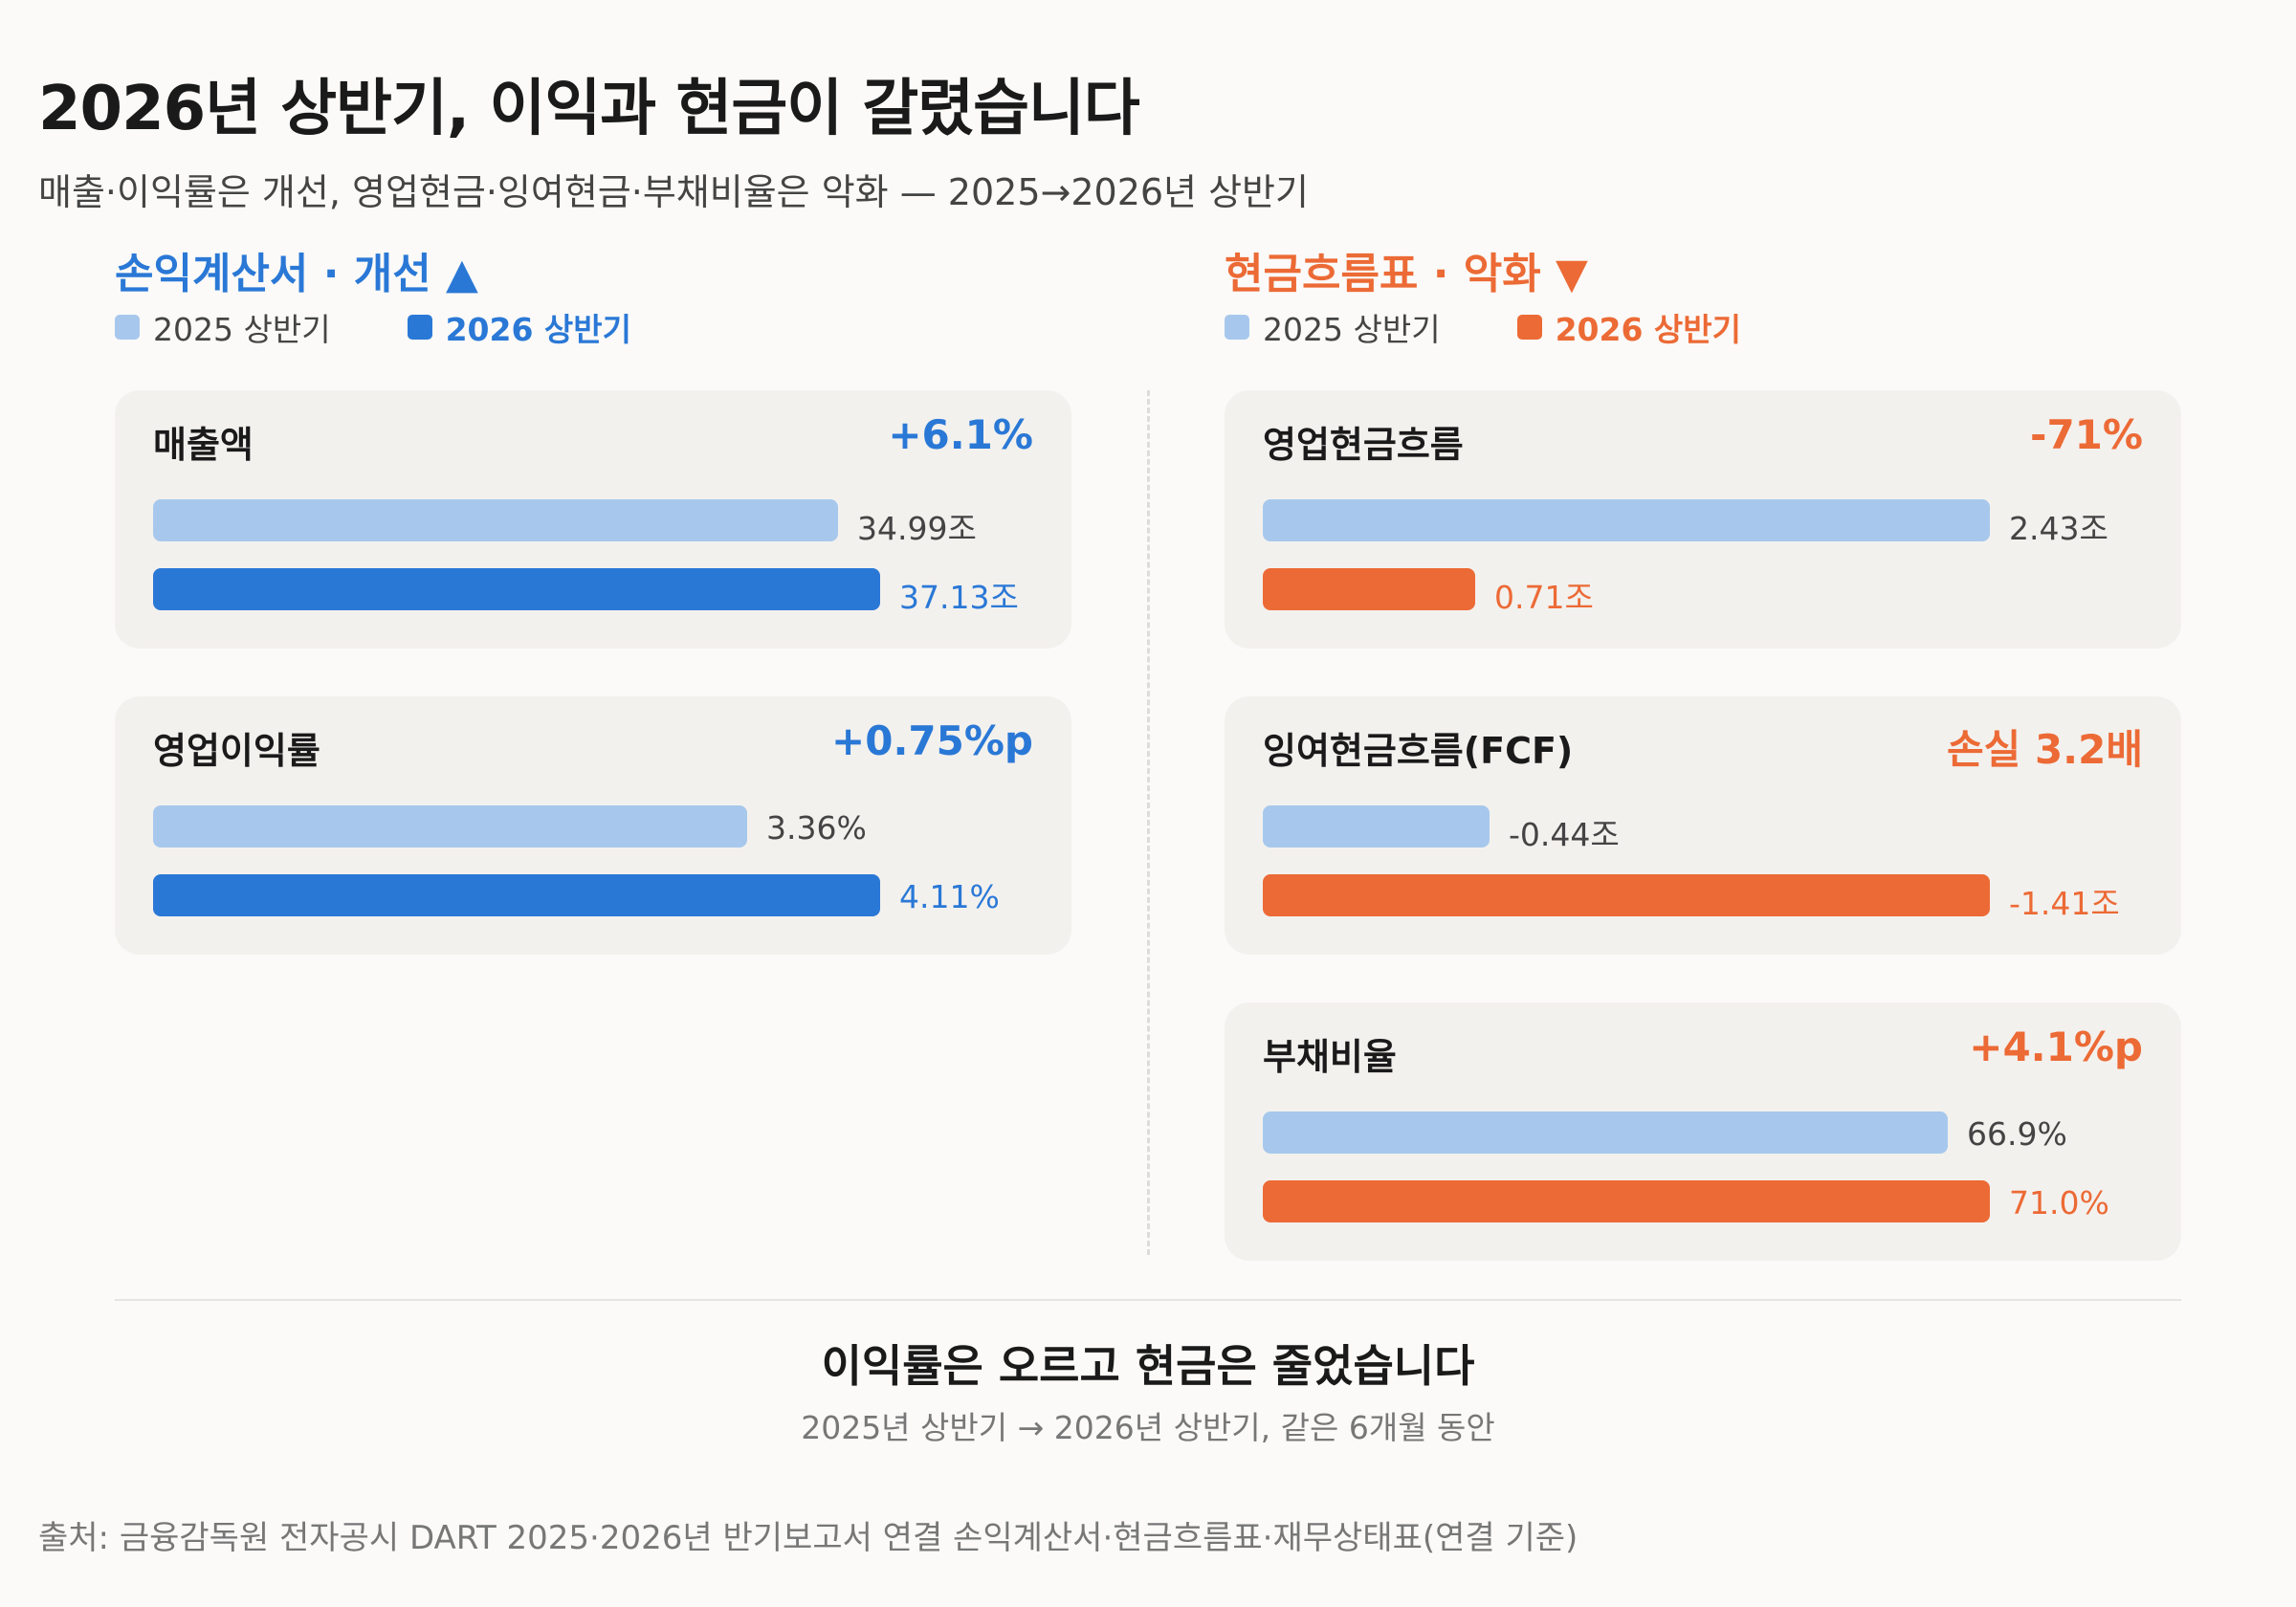 The image size is (2296, 1607). What do you see at coordinates (960, 434) in the screenshot?
I see `change-badge: +6.1%` at bounding box center [960, 434].